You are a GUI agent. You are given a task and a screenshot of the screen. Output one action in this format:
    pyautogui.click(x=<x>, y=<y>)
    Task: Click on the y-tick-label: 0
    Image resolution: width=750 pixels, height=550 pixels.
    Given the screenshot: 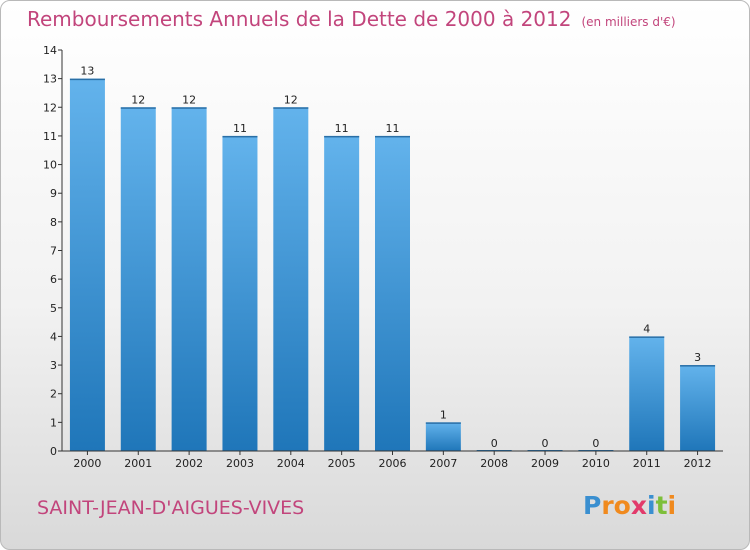 What is the action you would take?
    pyautogui.click(x=53, y=451)
    